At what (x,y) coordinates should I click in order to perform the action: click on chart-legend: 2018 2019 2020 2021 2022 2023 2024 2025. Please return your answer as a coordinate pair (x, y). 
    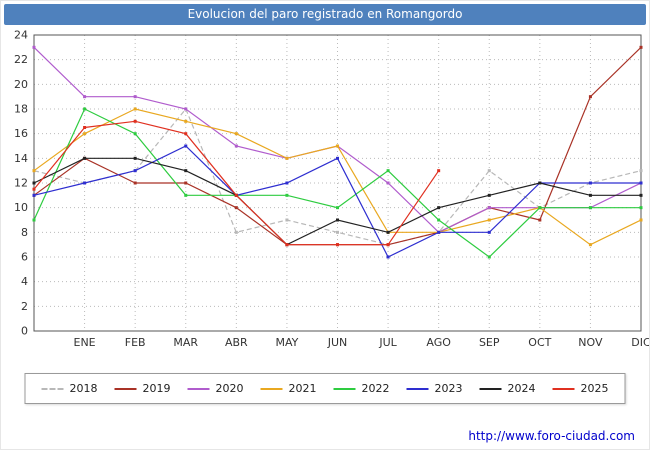
    Looking at the image, I should click on (325, 388).